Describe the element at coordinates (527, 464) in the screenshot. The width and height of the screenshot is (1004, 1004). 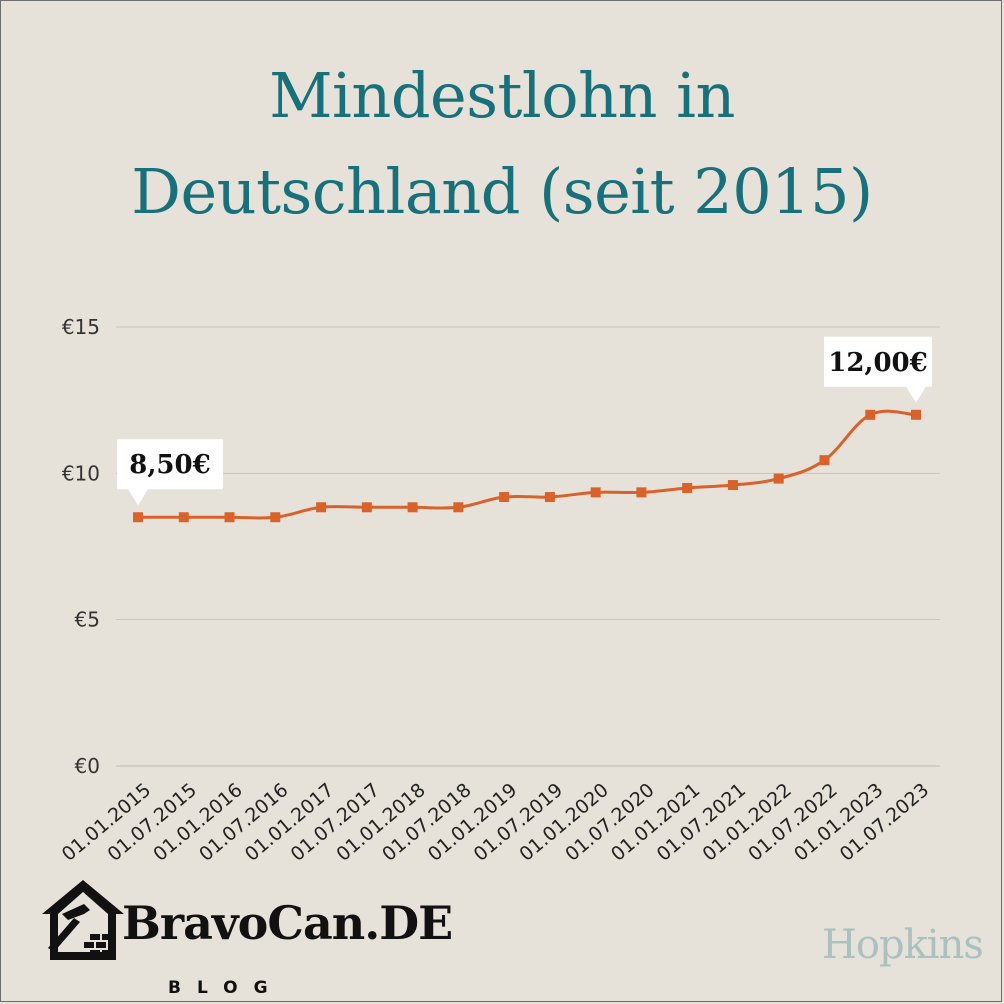
I see `series-line` at that location.